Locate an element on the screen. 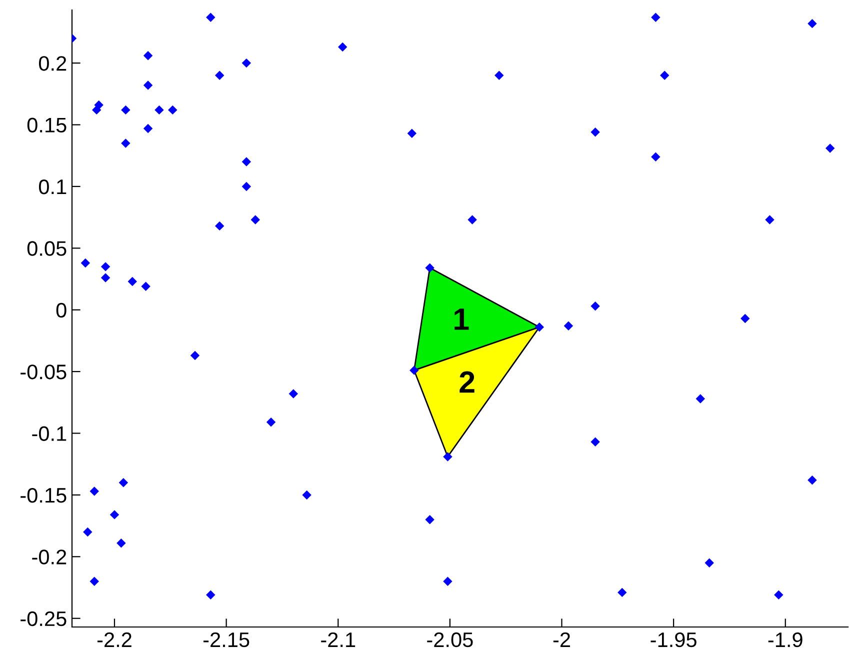 This screenshot has height=662, width=849. y-tick-label: 0.15 is located at coordinates (46, 125).